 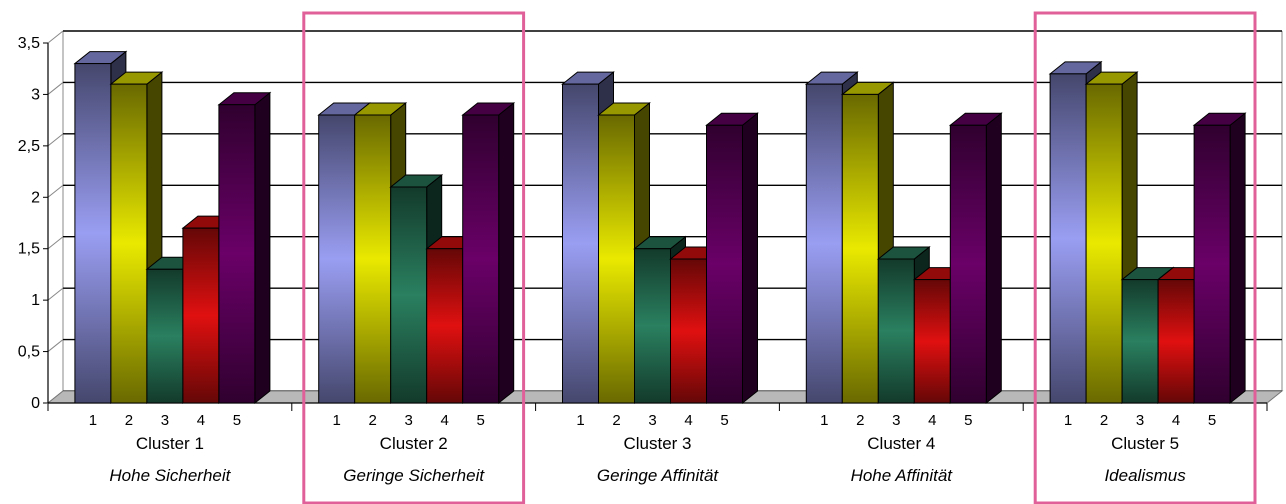 I want to click on cluster-subtitle: Geringe Sicherheit, so click(x=414, y=475).